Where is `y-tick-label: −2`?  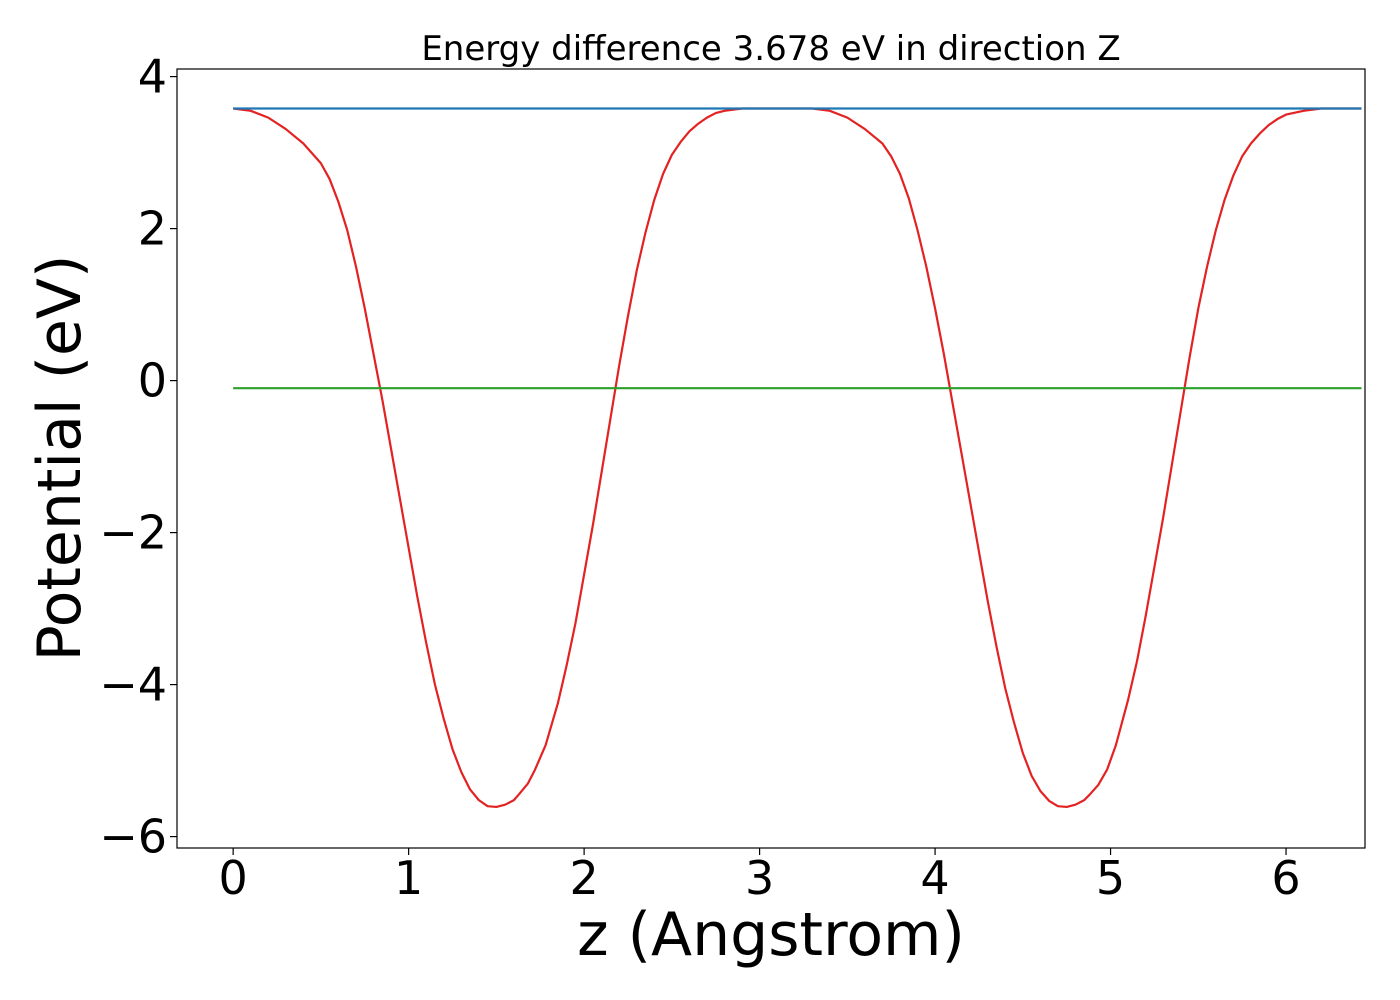
y-tick-label: −2 is located at coordinates (133, 533).